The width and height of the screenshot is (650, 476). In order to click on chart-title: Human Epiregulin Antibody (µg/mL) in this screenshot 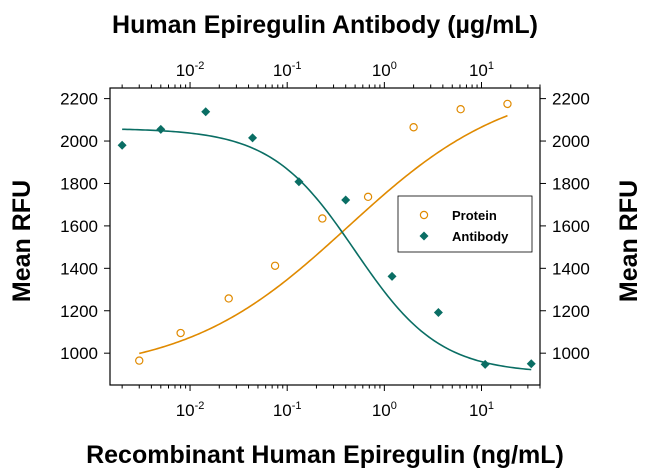, I will do `click(325, 25)`.